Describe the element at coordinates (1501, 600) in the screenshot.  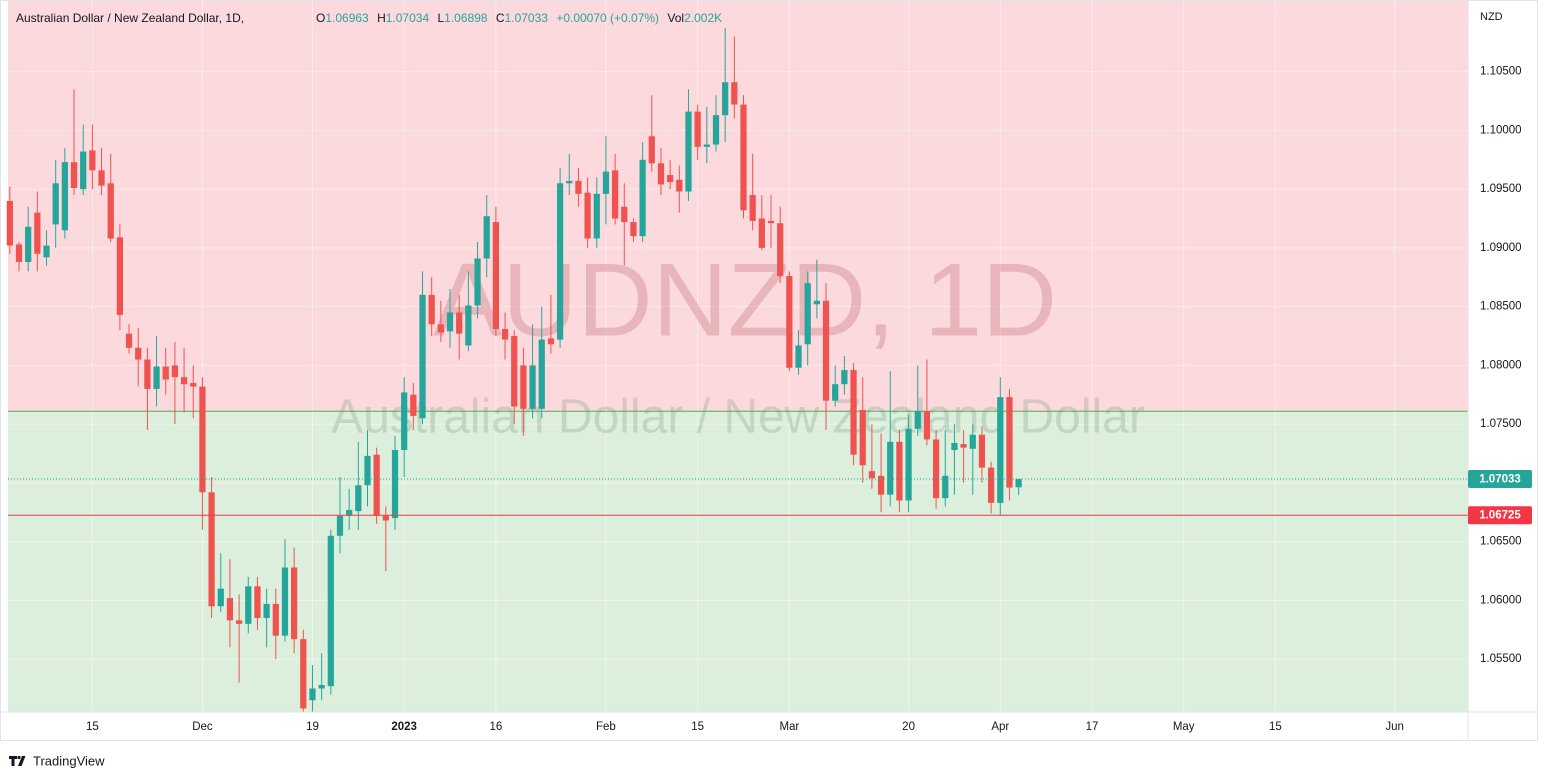
I see `y-tick-label: 1.06000` at that location.